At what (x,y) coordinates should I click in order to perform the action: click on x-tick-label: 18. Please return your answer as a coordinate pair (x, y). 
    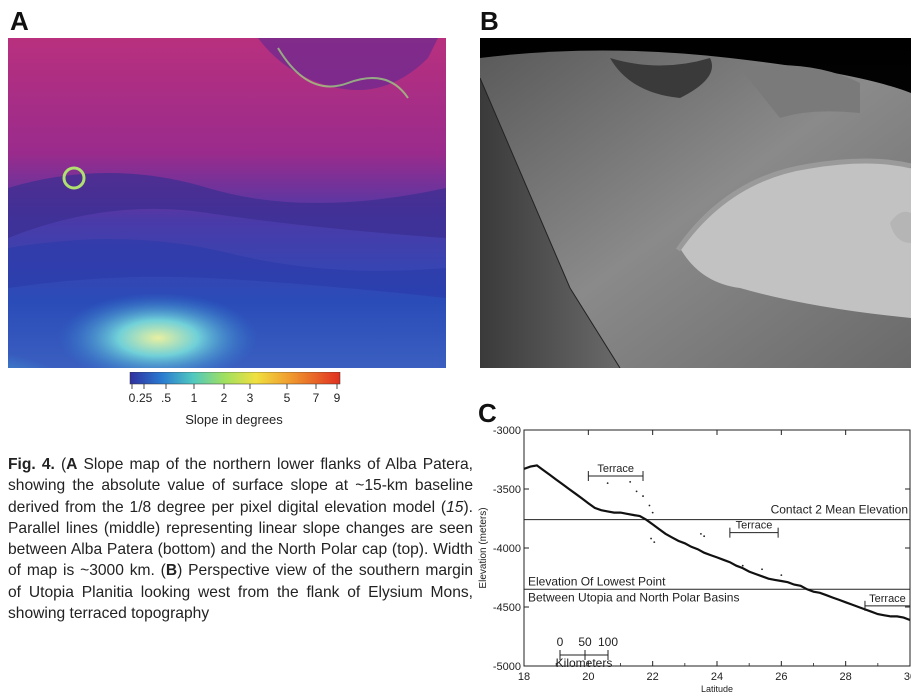
    Looking at the image, I should click on (524, 677).